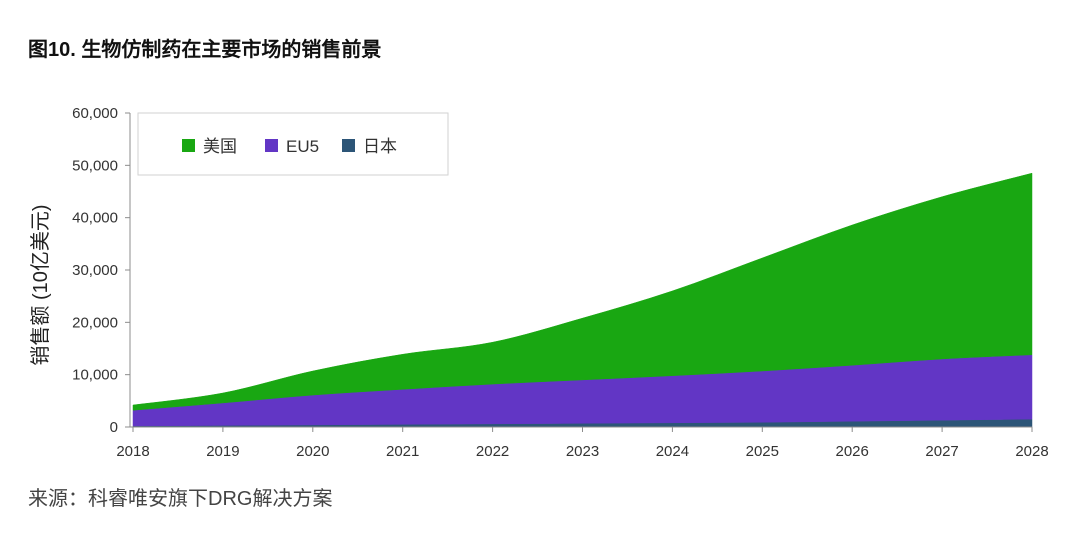 The height and width of the screenshot is (540, 1080). What do you see at coordinates (941, 451) in the screenshot?
I see `x-tick-label: 2027` at bounding box center [941, 451].